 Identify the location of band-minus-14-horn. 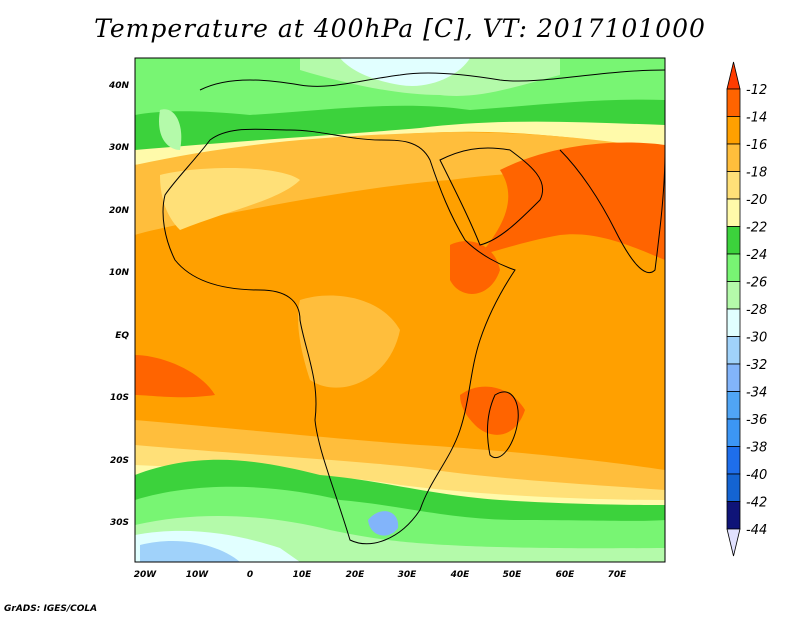
(475, 267).